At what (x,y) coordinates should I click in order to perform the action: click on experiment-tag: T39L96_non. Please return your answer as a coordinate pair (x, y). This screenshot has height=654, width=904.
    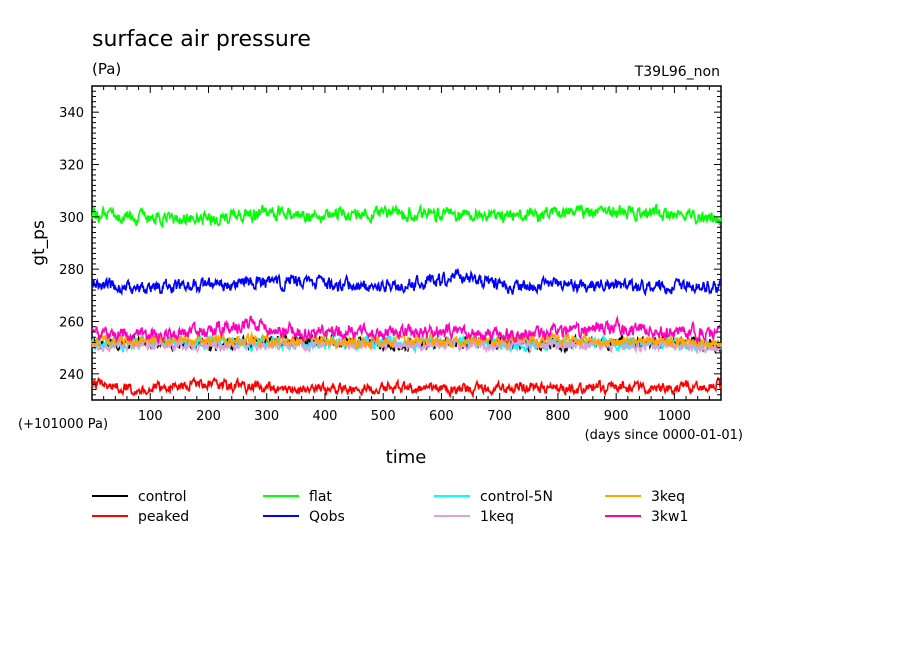
    Looking at the image, I should click on (677, 72).